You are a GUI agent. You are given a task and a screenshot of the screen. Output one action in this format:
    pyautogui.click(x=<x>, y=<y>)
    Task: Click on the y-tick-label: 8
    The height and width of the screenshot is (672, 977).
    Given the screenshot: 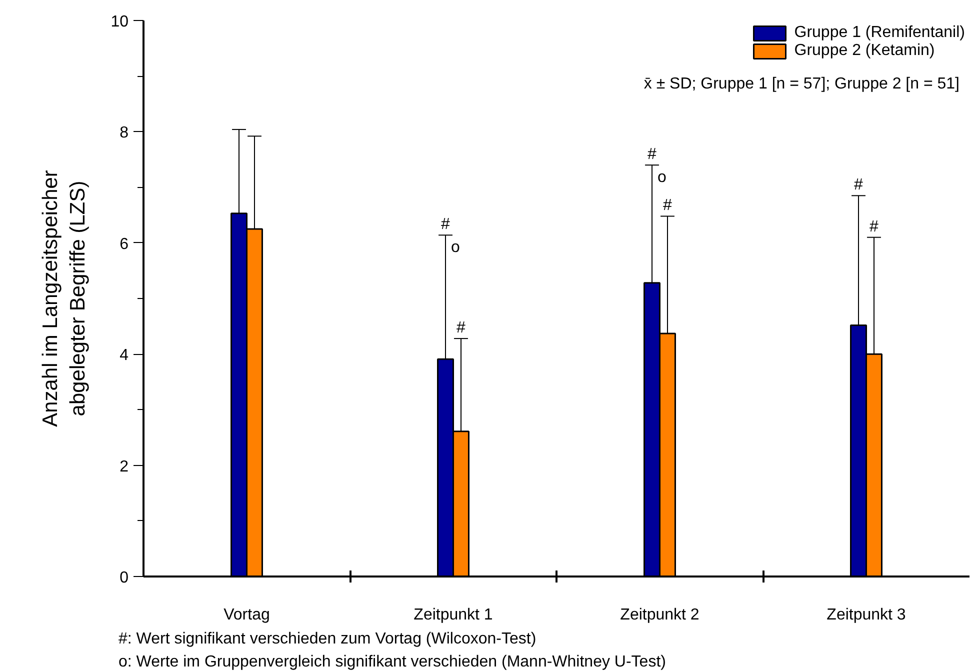 What is the action you would take?
    pyautogui.click(x=124, y=133)
    